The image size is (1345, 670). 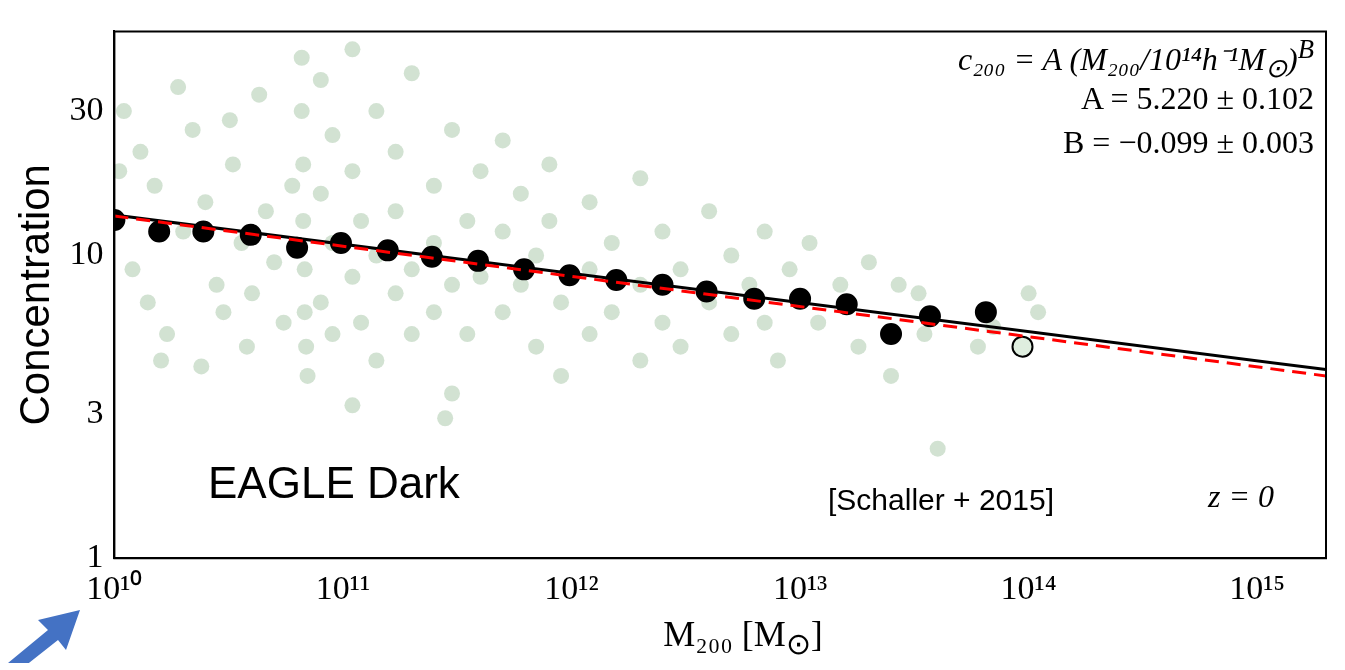 I want to click on y-tick-label: 3, so click(x=95, y=411).